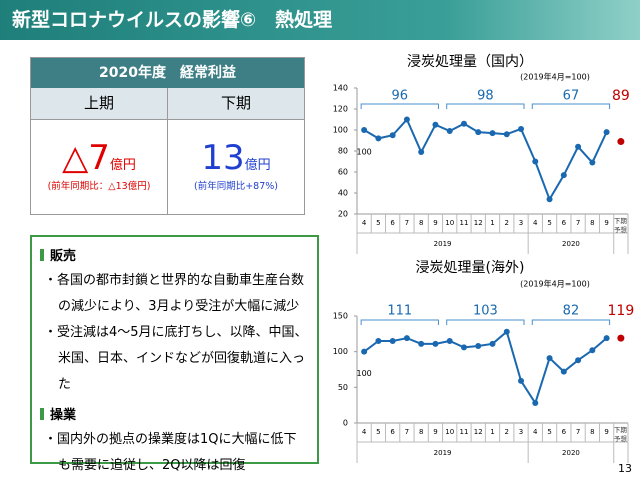 This screenshot has width=640, height=480. Describe the element at coordinates (236, 186) in the screenshot. I see `cell-note: (前年同期比+87%)` at that location.